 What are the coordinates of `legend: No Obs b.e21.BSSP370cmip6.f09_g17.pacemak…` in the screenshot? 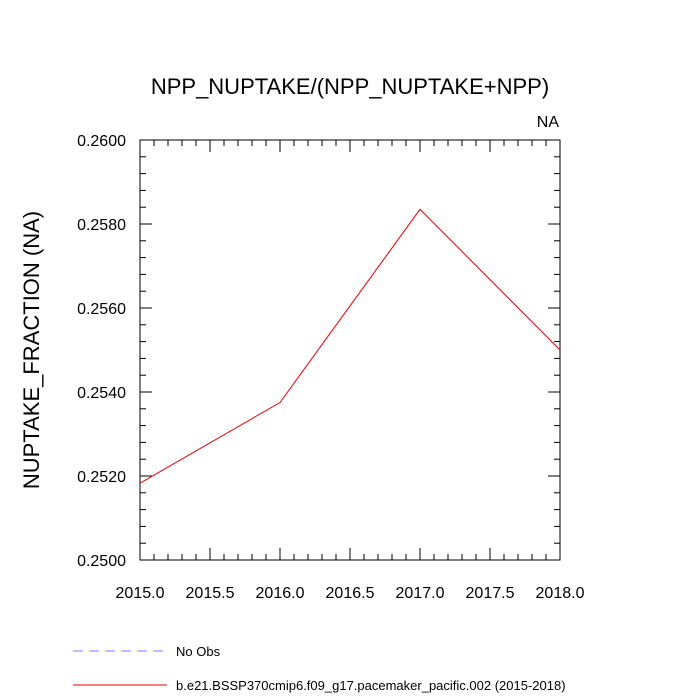 It's located at (319, 668).